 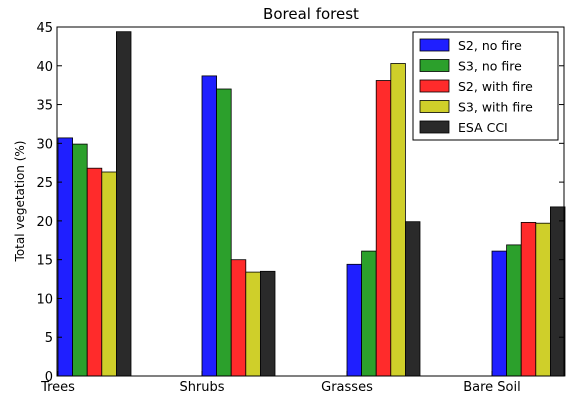 I want to click on y-axis-label: Total vegetation (%), so click(x=20, y=202).